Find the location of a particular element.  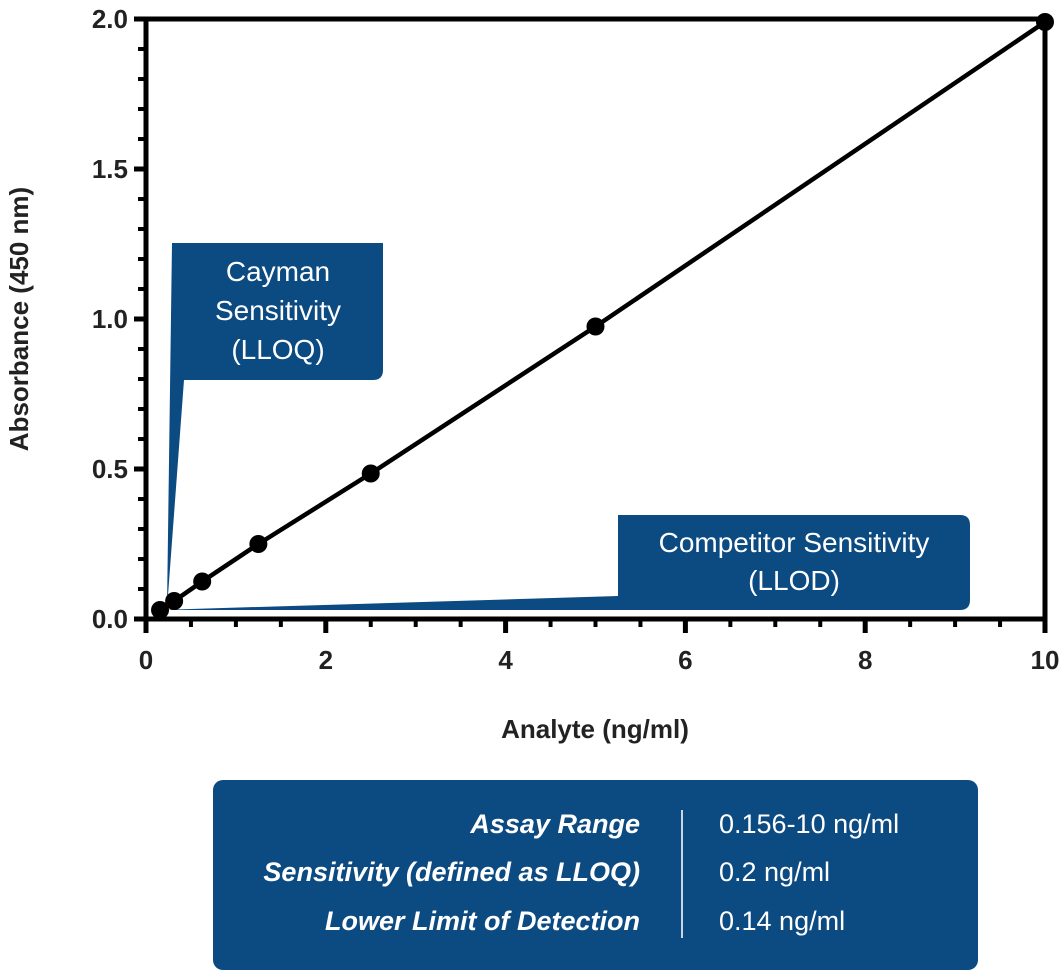

x-tick-label: 10 is located at coordinates (1045, 660).